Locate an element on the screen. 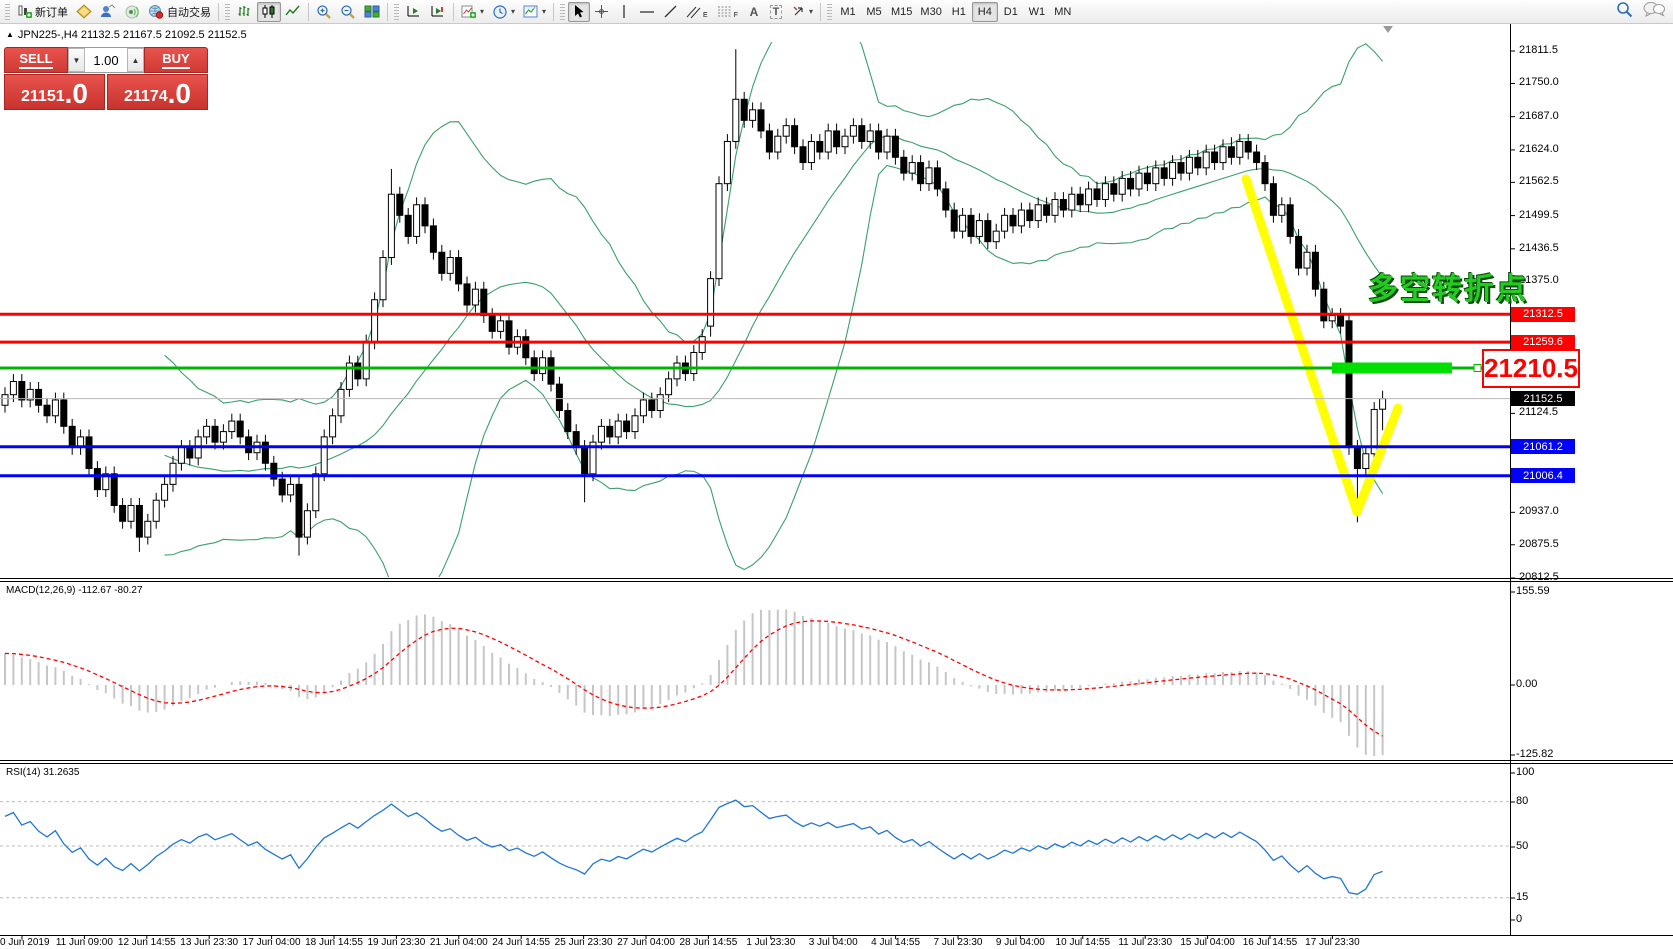 The image size is (1673, 949). text-tool-button: A is located at coordinates (754, 12).